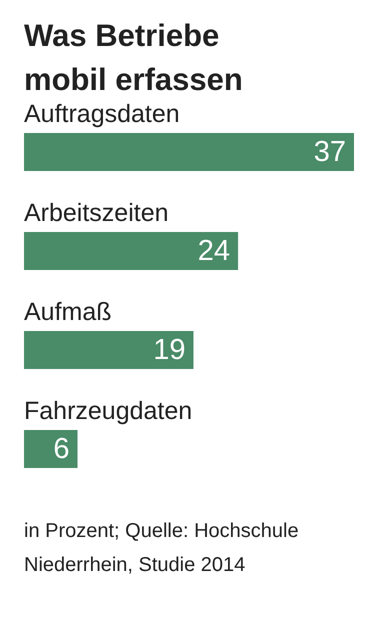 The height and width of the screenshot is (632, 378). What do you see at coordinates (133, 57) in the screenshot?
I see `chart-title: Was Betriebe mobil erfassen` at bounding box center [133, 57].